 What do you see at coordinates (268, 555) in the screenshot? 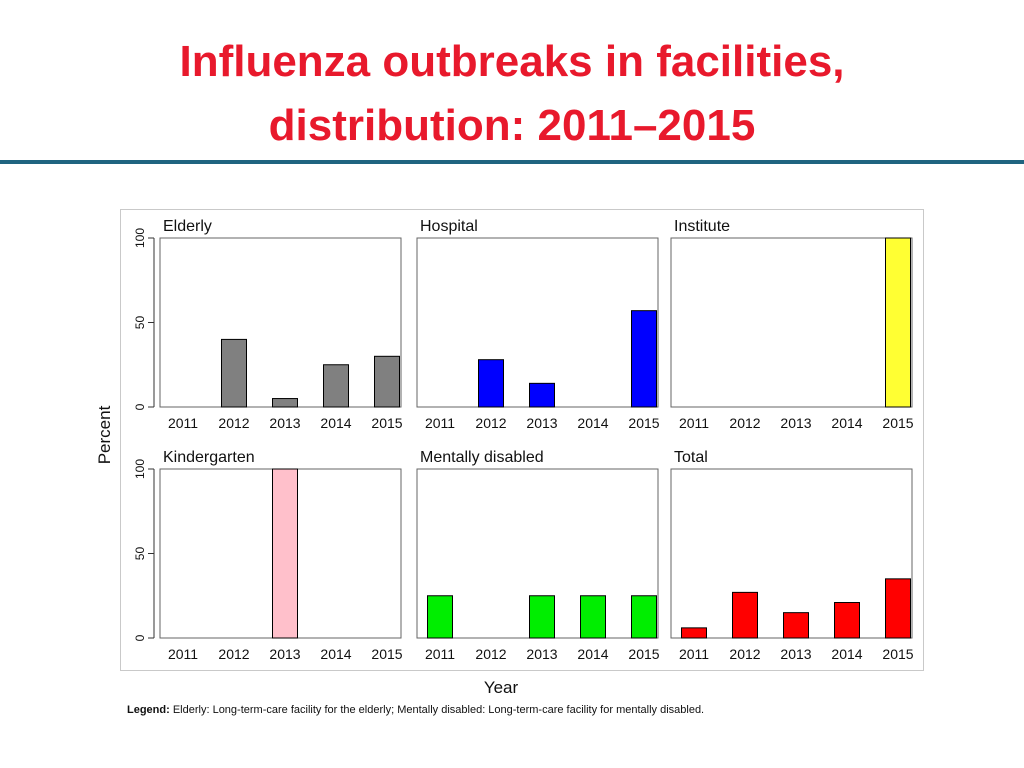
I see `panel-kindergarten: Kindergarten 2011 2012 2013 2014 2015 0 50 100` at bounding box center [268, 555].